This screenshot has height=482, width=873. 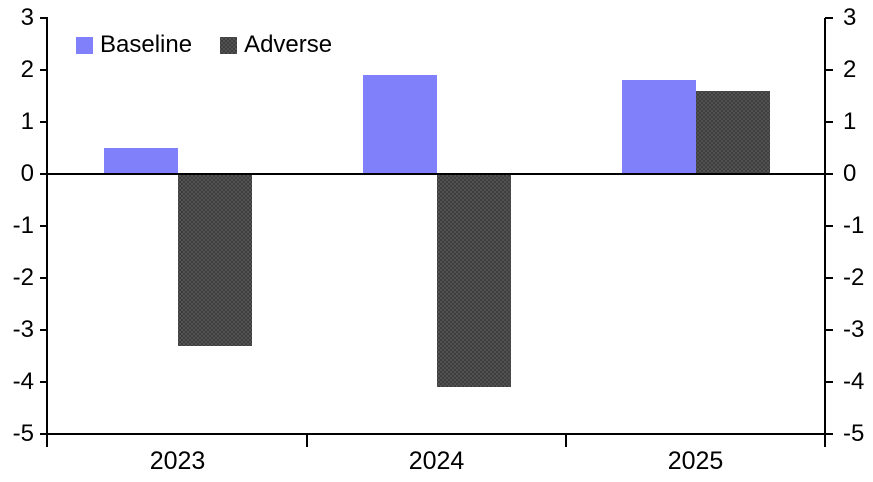 What do you see at coordinates (436, 434) in the screenshot?
I see `x-axis` at bounding box center [436, 434].